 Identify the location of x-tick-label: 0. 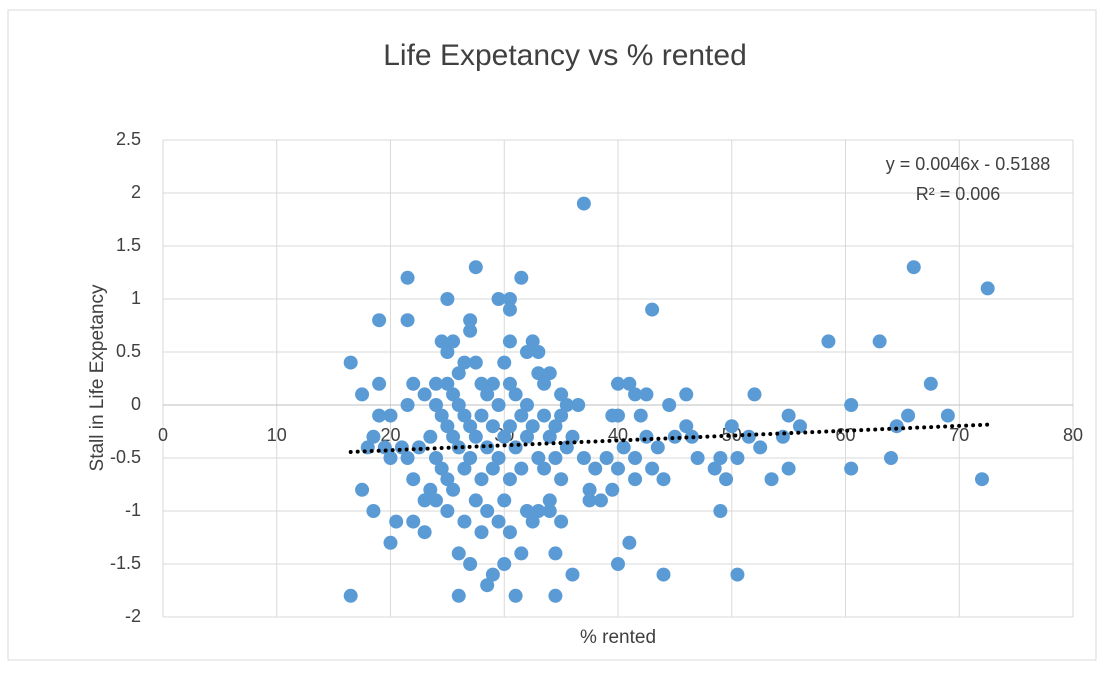
(163, 435).